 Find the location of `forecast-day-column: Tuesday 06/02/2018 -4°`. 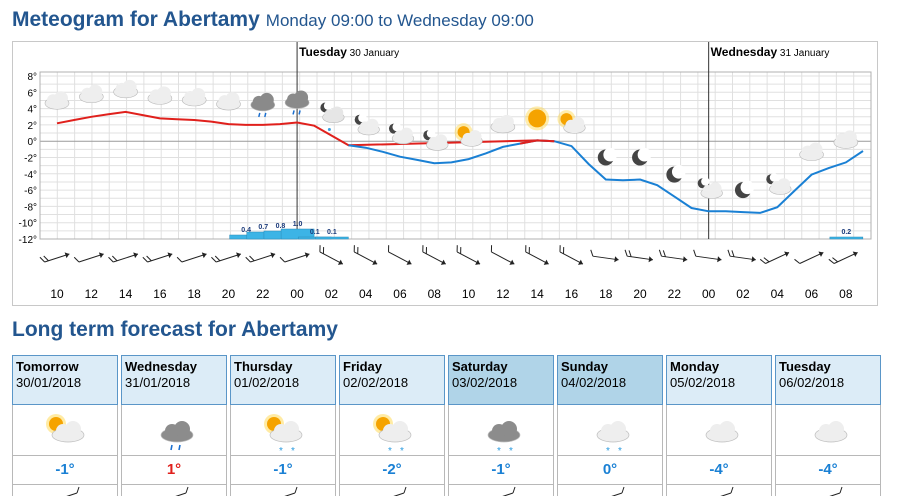

forecast-day-column: Tuesday 06/02/2018 -4° is located at coordinates (828, 425).